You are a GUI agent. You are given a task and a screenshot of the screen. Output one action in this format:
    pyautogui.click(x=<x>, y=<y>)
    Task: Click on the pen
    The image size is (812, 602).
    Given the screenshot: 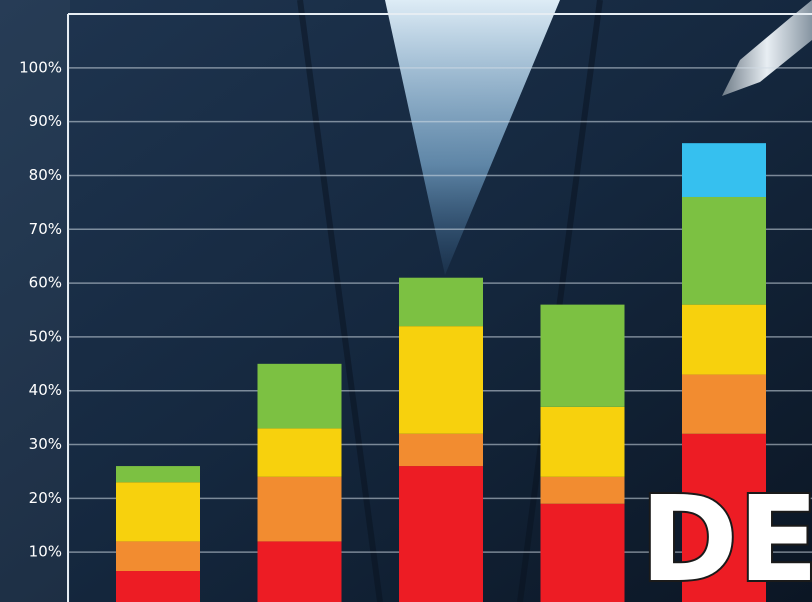 What is the action you would take?
    pyautogui.click(x=767, y=48)
    